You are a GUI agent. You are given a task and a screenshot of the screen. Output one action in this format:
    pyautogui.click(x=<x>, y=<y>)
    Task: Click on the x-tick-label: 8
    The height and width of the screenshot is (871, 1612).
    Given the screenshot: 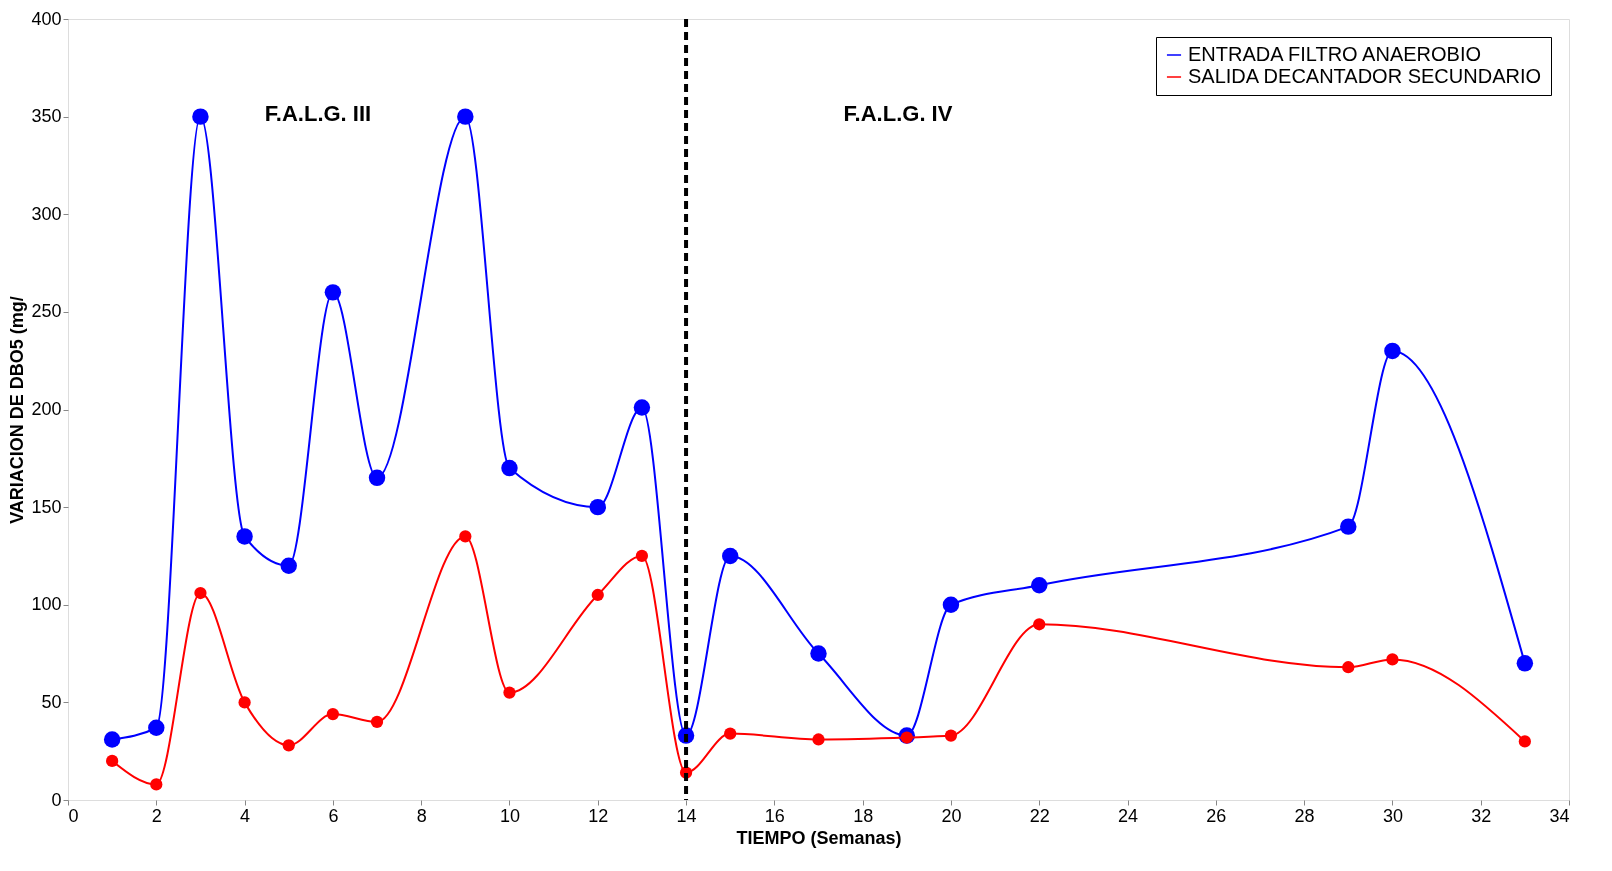 What is the action you would take?
    pyautogui.click(x=421, y=815)
    